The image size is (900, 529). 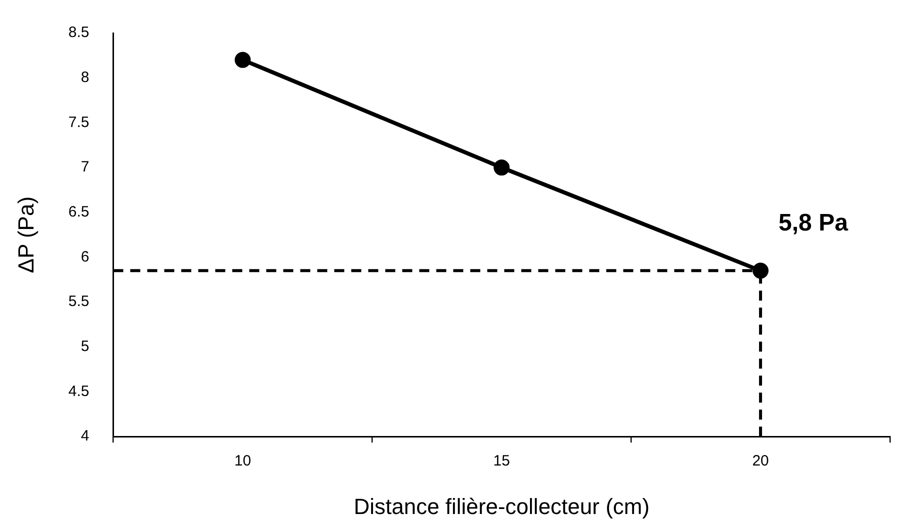 What do you see at coordinates (502, 506) in the screenshot?
I see `x-axis-title: Distance filière-collecteur (cm)` at bounding box center [502, 506].